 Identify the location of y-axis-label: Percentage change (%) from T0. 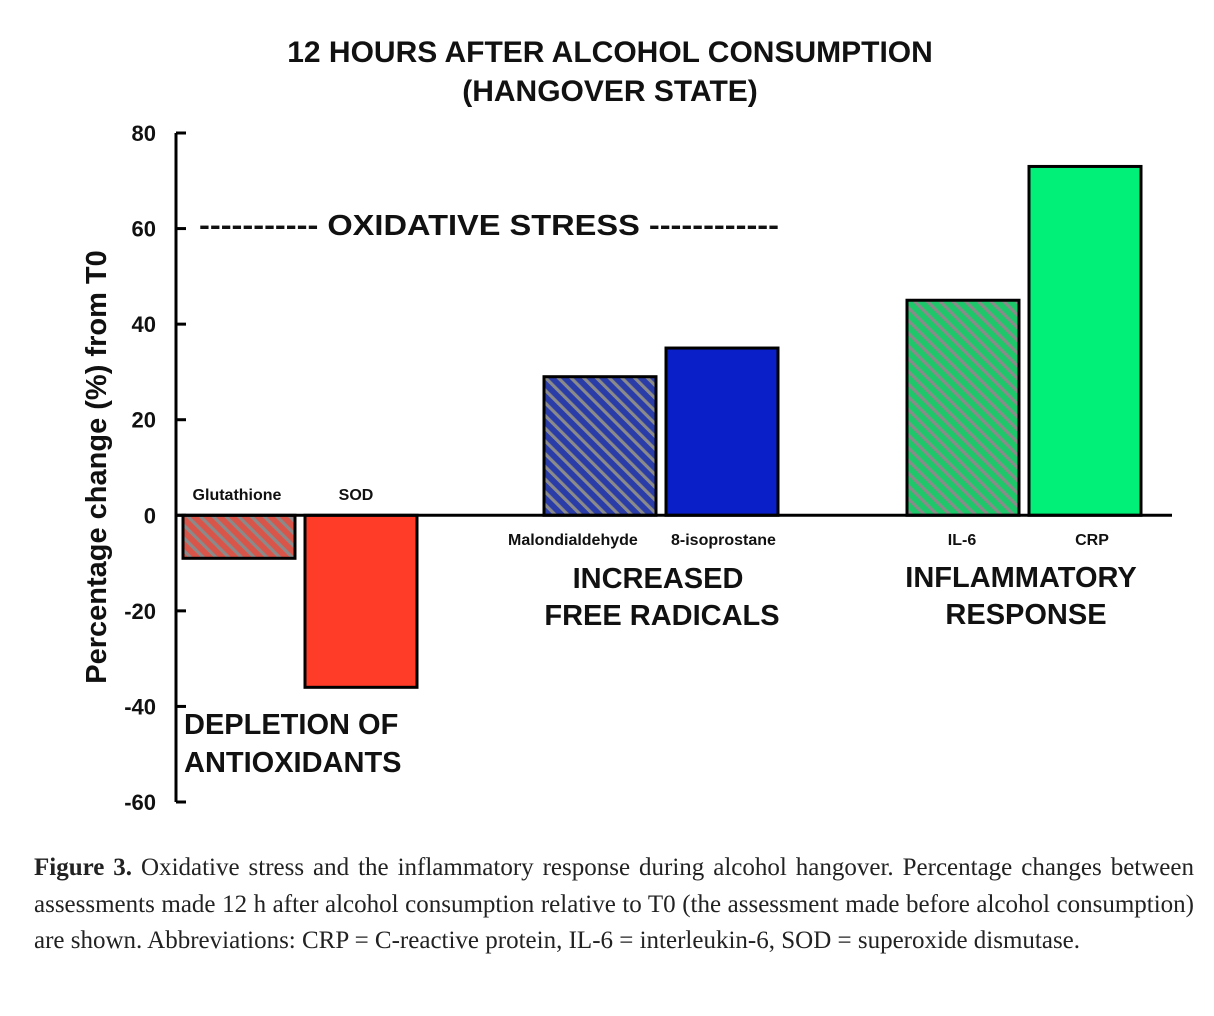
(97, 467).